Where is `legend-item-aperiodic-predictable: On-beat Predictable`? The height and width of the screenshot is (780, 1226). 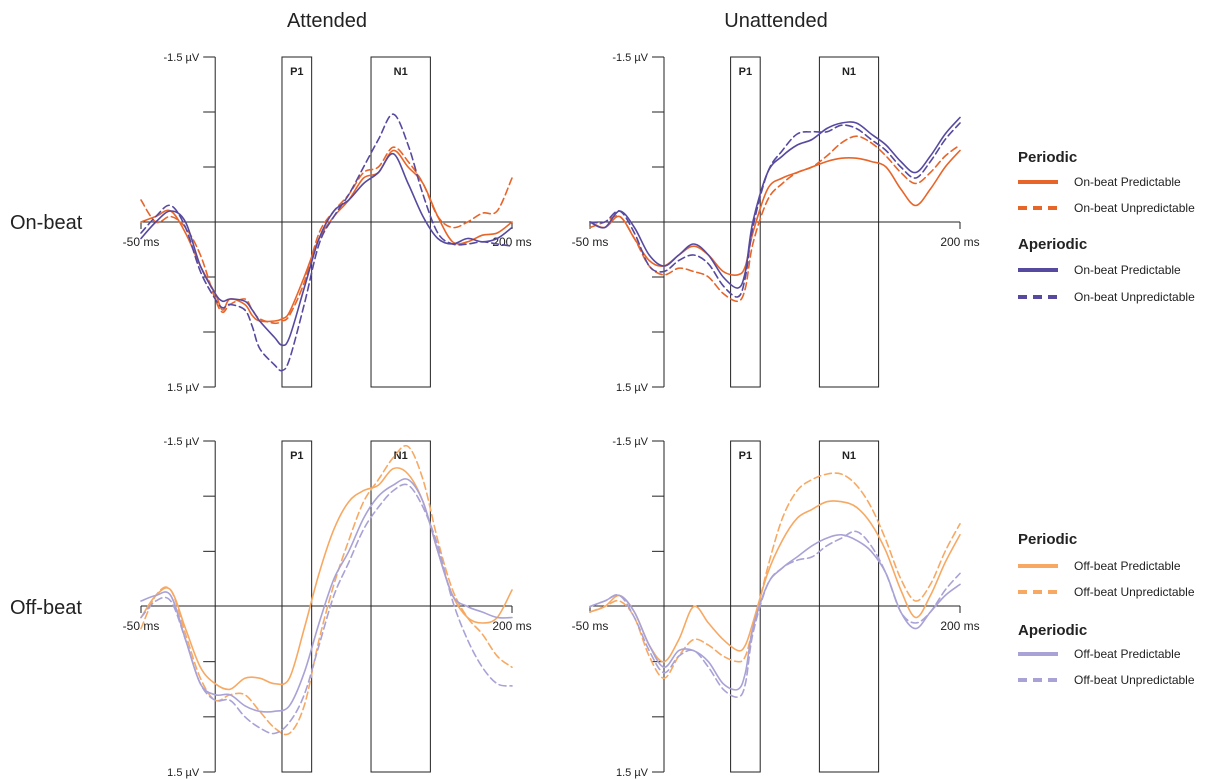
legend-item-aperiodic-predictable: On-beat Predictable is located at coordinates (1127, 270).